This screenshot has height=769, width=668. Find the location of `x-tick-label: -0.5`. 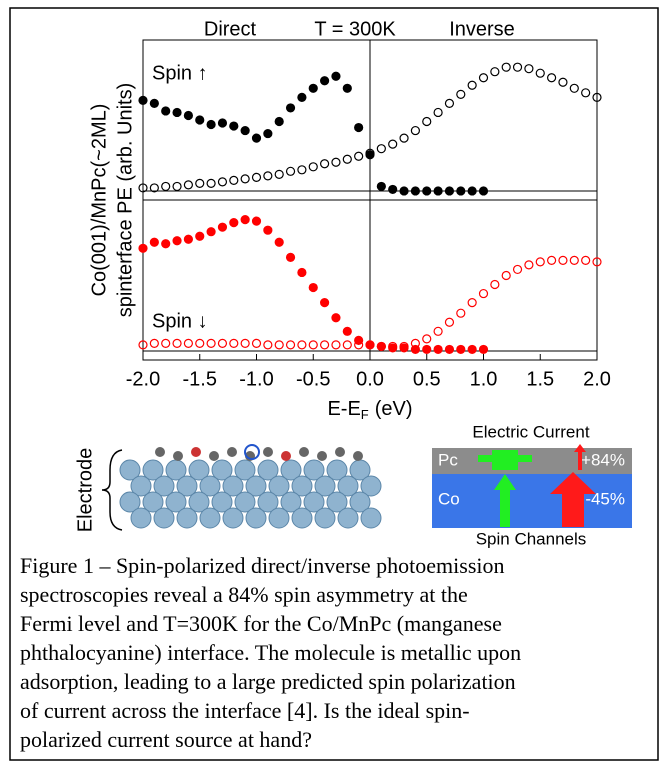

x-tick-label: -0.5 is located at coordinates (313, 379).